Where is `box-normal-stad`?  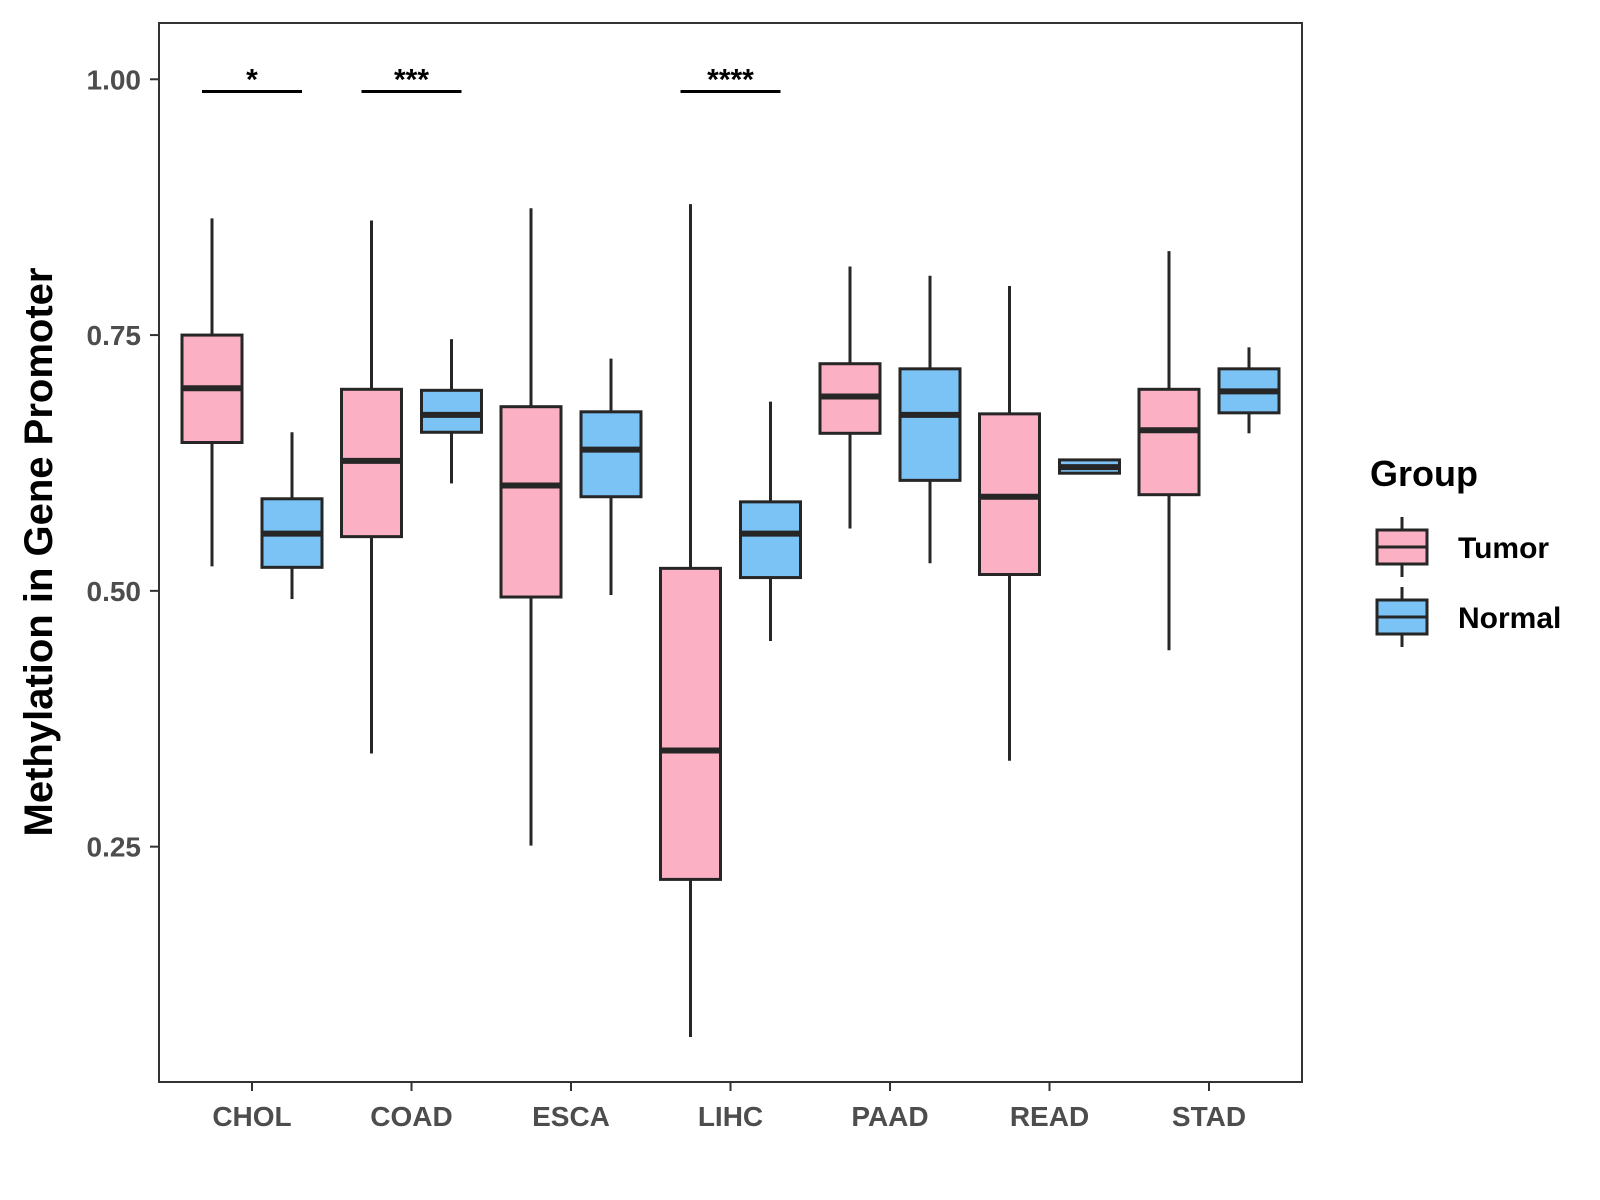
box-normal-stad is located at coordinates (1249, 390).